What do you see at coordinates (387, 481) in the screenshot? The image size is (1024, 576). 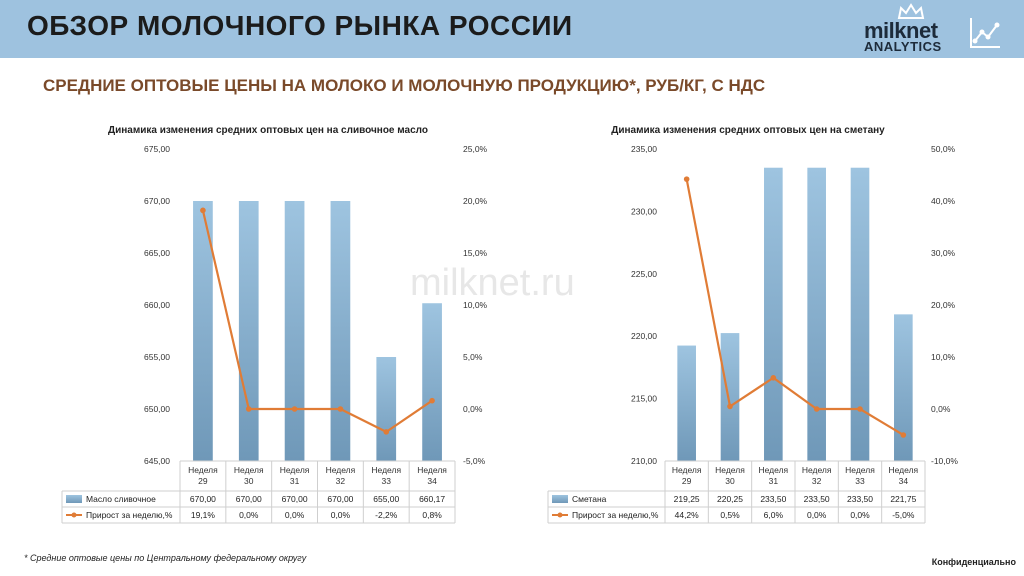 I see `category-label: 33` at bounding box center [387, 481].